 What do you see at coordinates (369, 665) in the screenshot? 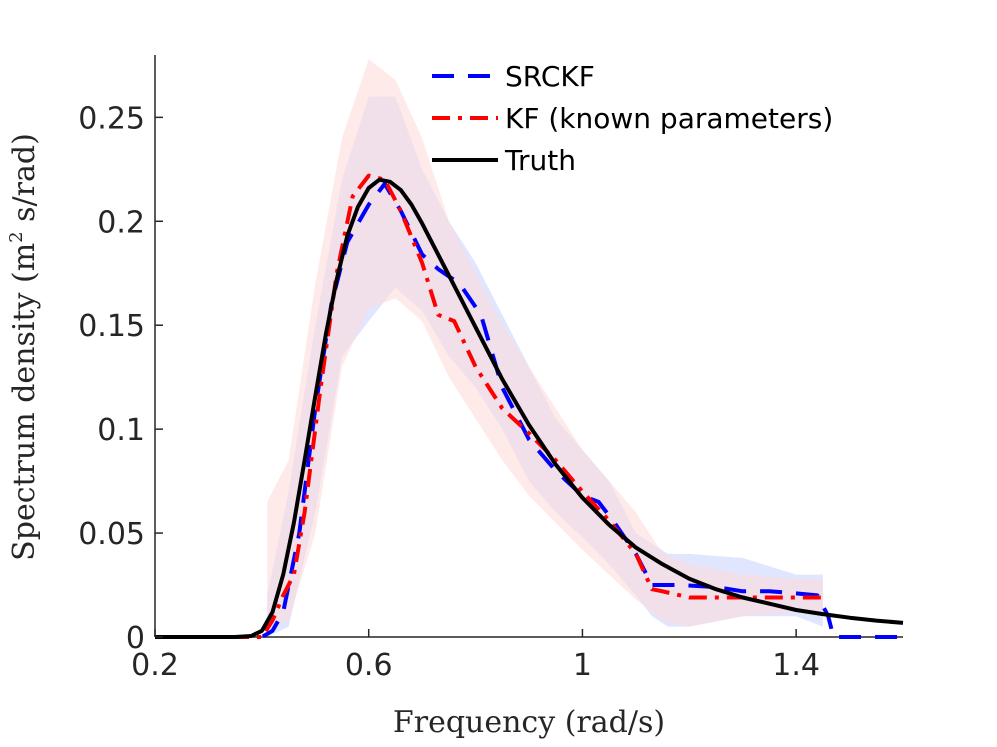
I see `x-tick-label: 0.6` at bounding box center [369, 665].